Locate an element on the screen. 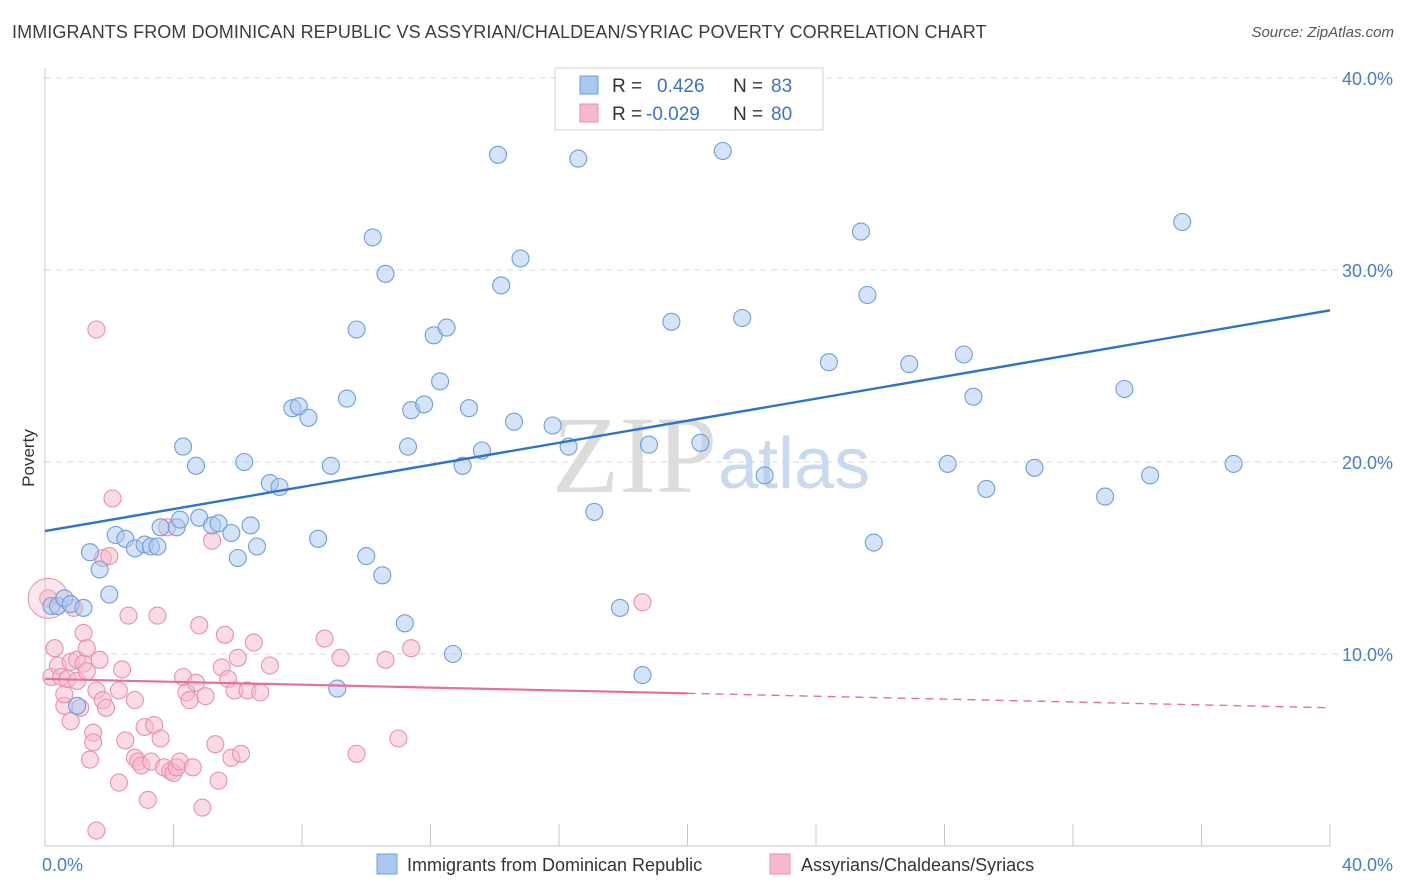  bottom-legend-swatch-blue is located at coordinates (387, 864).